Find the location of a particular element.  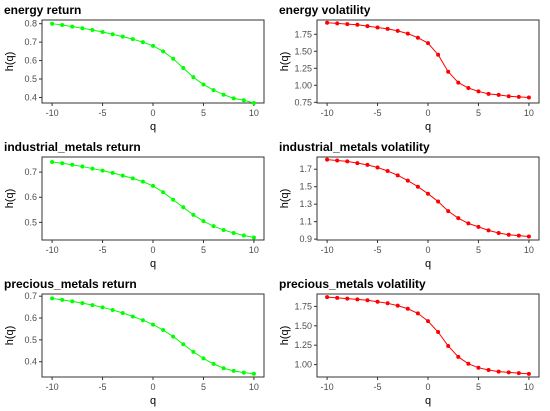

chart-title: precious_metals return is located at coordinates (70, 284).